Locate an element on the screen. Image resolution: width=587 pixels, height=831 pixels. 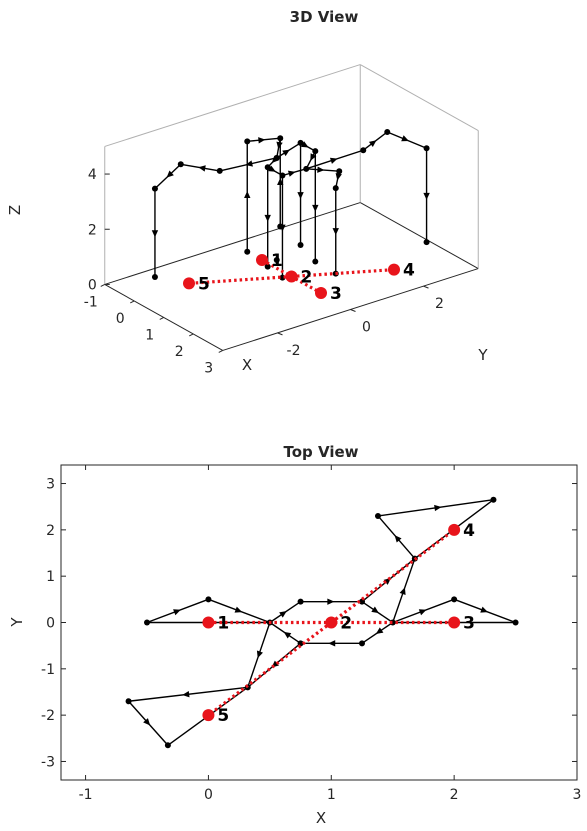
chart-3d-highlight: 123 4 5 is located at coordinates (299, 277).